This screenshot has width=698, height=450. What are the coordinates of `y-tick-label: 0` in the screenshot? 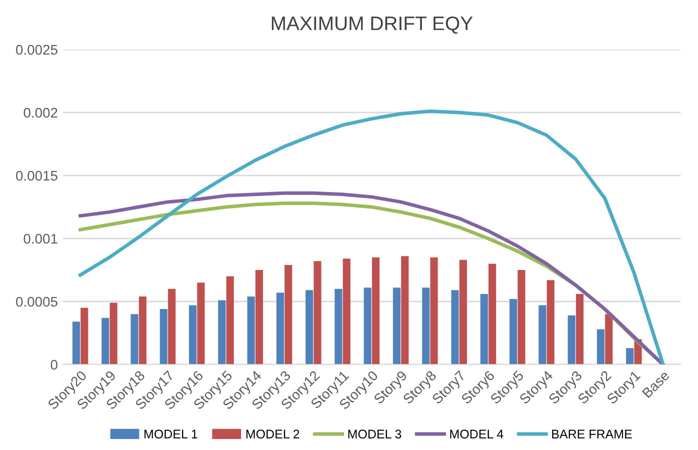 It's located at (54, 365).